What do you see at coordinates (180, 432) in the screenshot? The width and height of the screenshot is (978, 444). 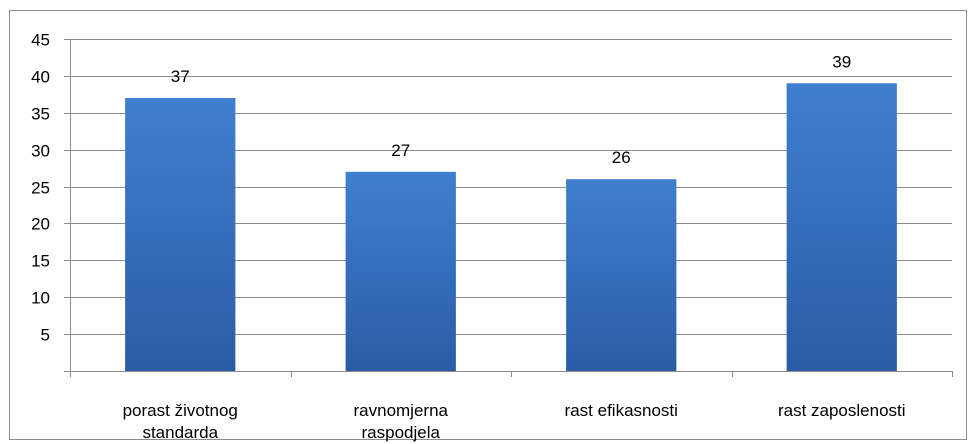 I see `category-label-1: standarda` at bounding box center [180, 432].